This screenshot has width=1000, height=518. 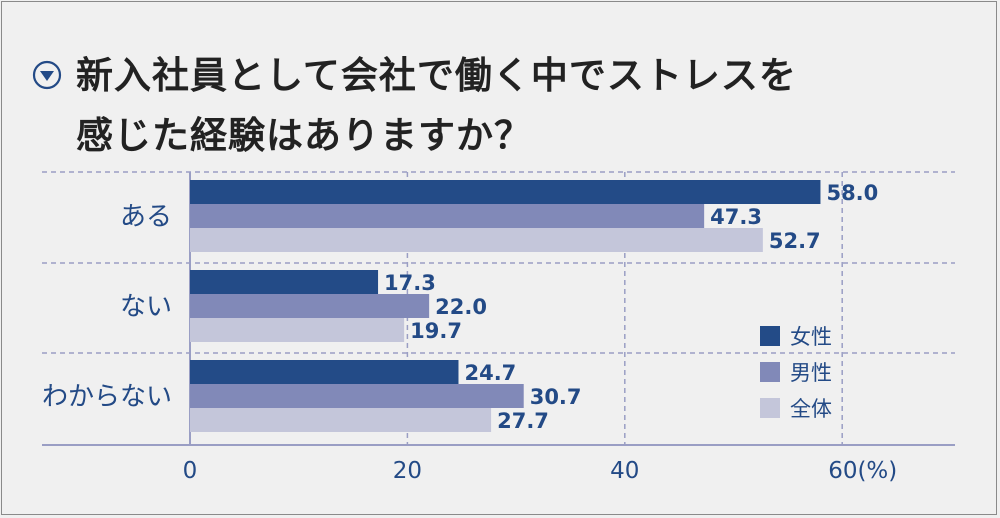 I want to click on data-label: 30.7, so click(x=556, y=397).